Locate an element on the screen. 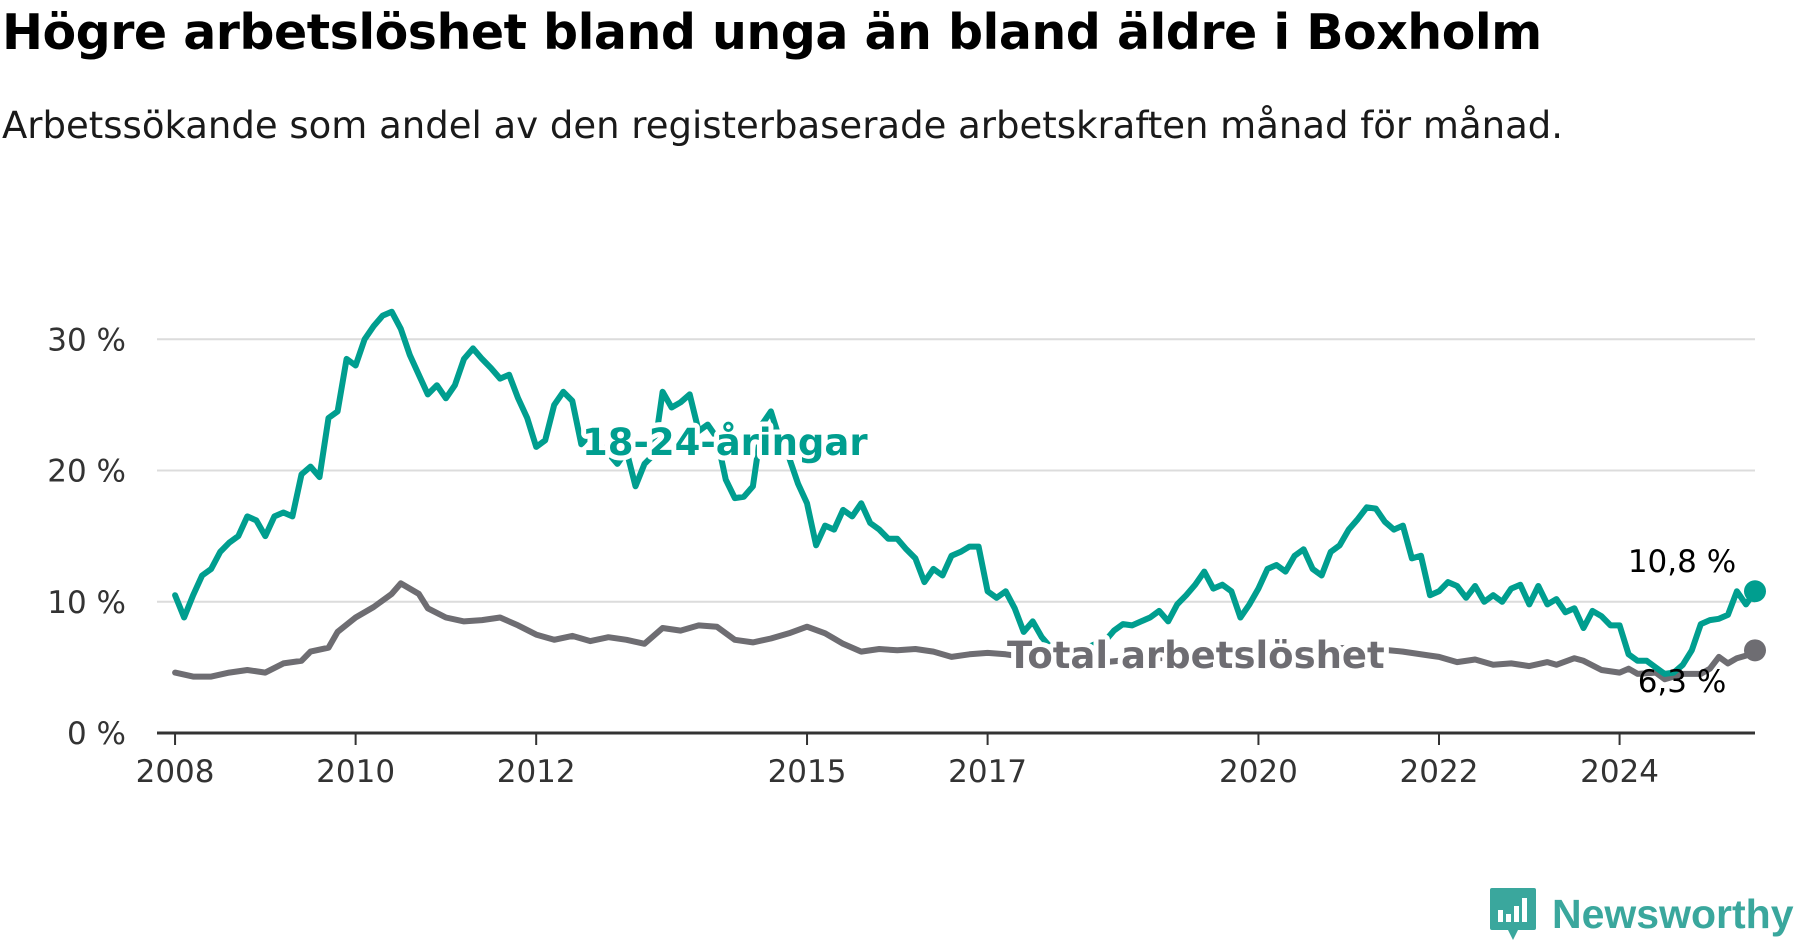 Image resolution: width=1800 pixels, height=948 pixels. newsworthy-logo-icon is located at coordinates (1513, 914).